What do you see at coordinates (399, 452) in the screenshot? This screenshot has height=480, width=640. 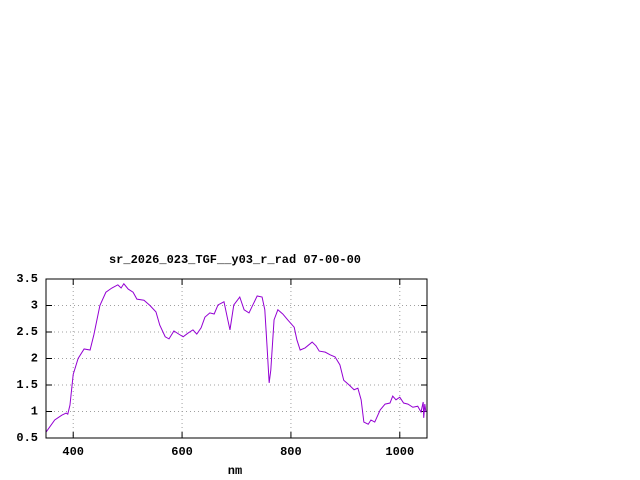 I see `x-tick-label: 1000` at bounding box center [399, 452].